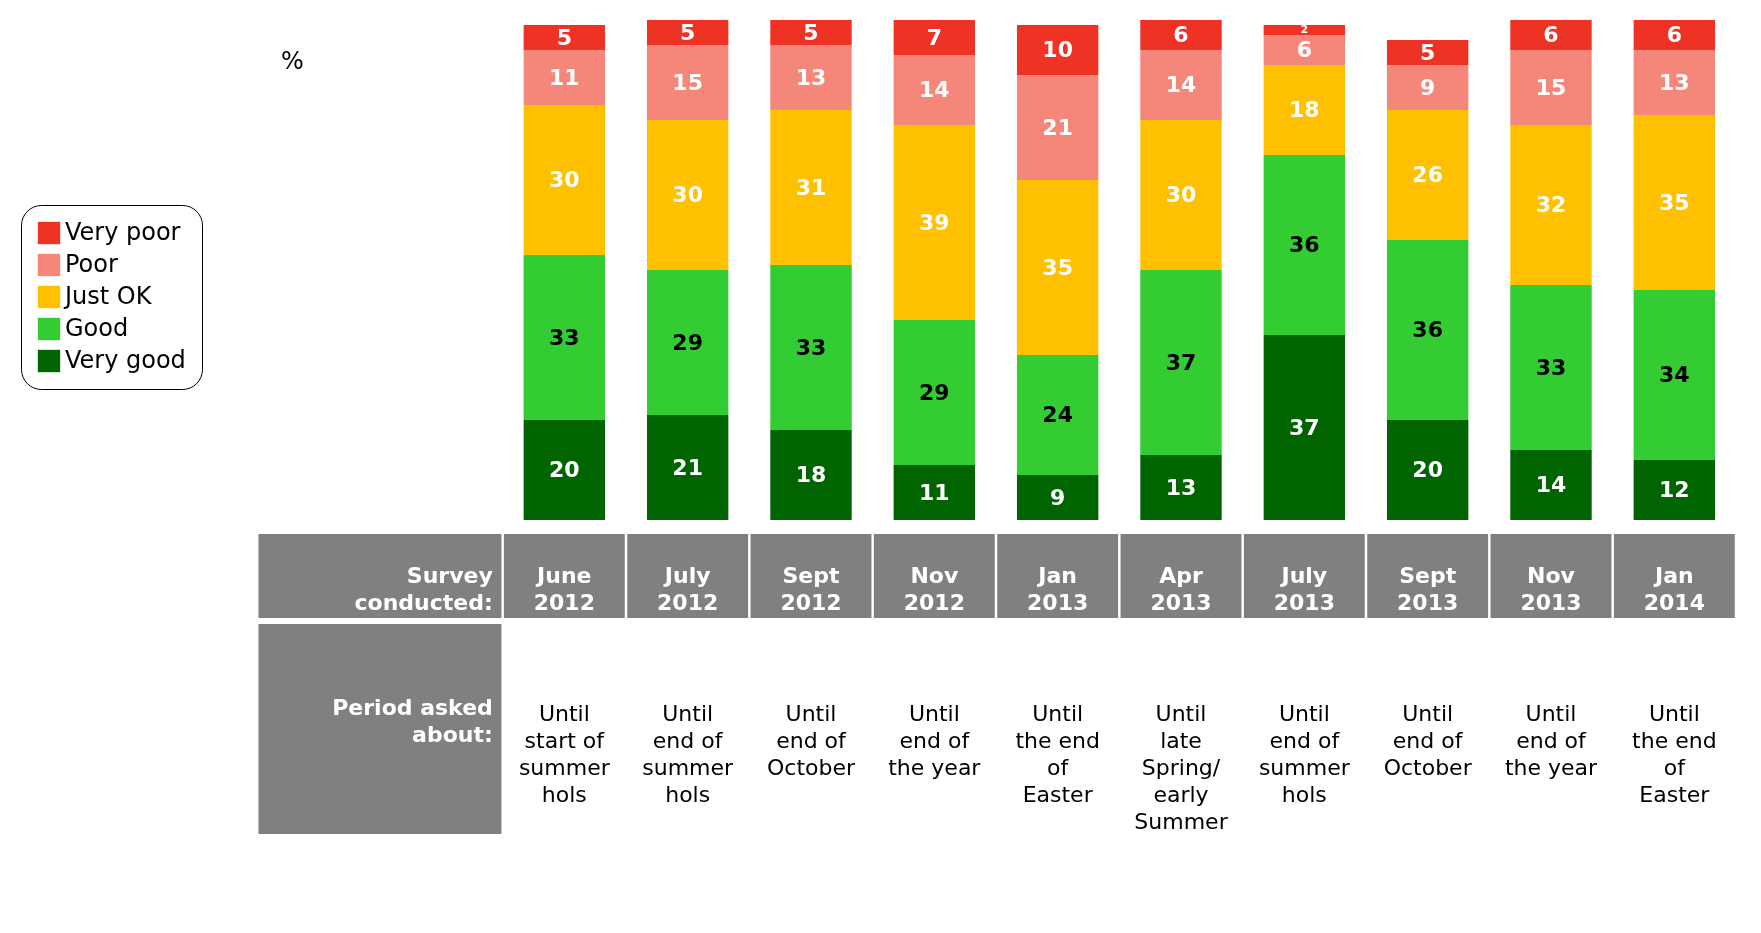 The width and height of the screenshot is (1761, 933). I want to click on legend-label: Good, so click(97, 328).